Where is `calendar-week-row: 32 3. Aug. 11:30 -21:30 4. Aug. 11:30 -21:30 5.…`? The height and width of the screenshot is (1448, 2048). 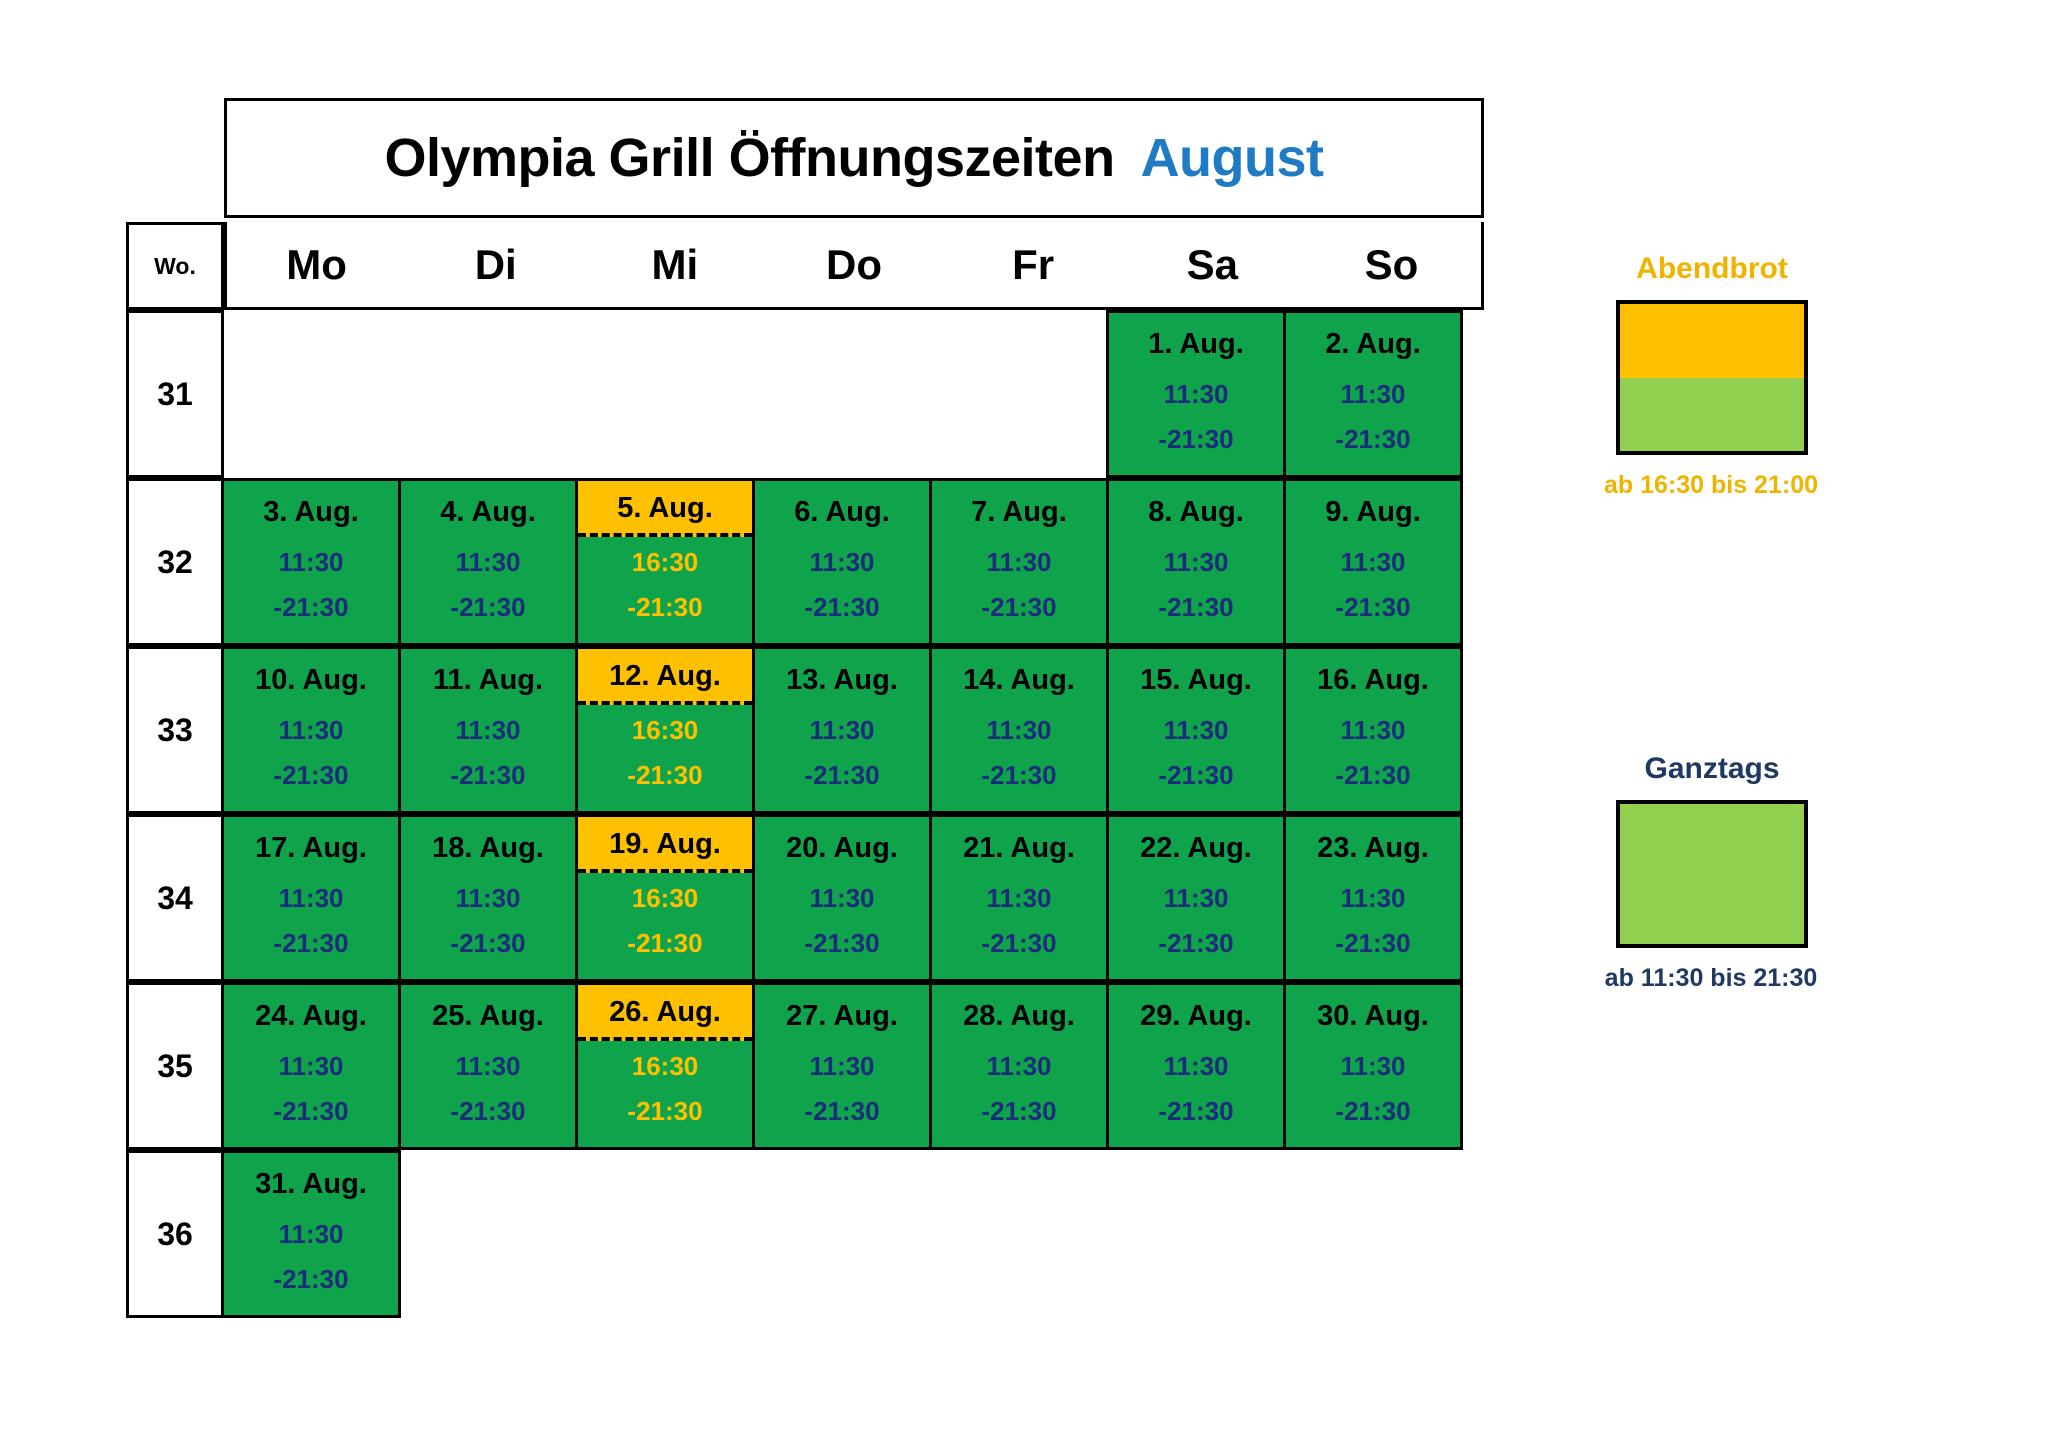 calendar-week-row: 32 3. Aug. 11:30 -21:30 4. Aug. 11:30 -21:30 5.… is located at coordinates (805, 562).